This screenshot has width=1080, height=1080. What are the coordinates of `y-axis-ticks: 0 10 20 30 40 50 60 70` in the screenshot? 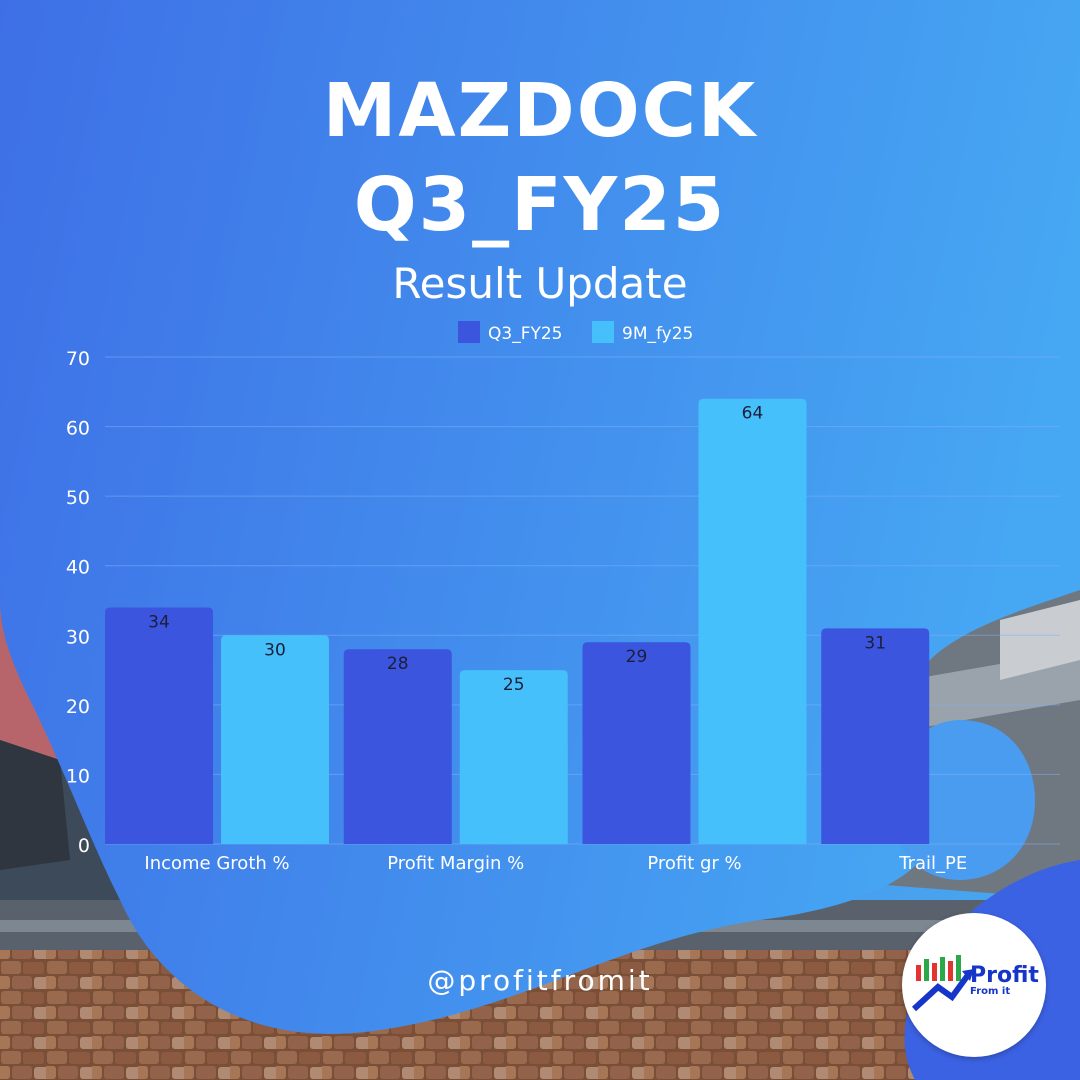 It's located at (78, 602).